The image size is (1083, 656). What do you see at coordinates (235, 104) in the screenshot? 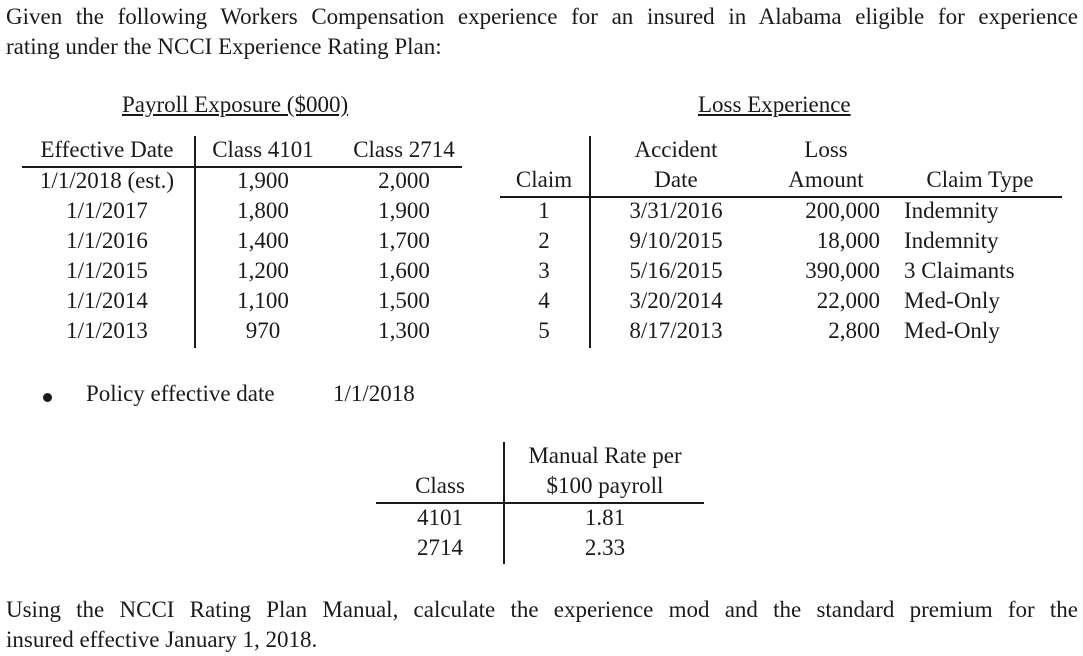
I see `payroll-title: Payroll Exposure ($000)` at bounding box center [235, 104].